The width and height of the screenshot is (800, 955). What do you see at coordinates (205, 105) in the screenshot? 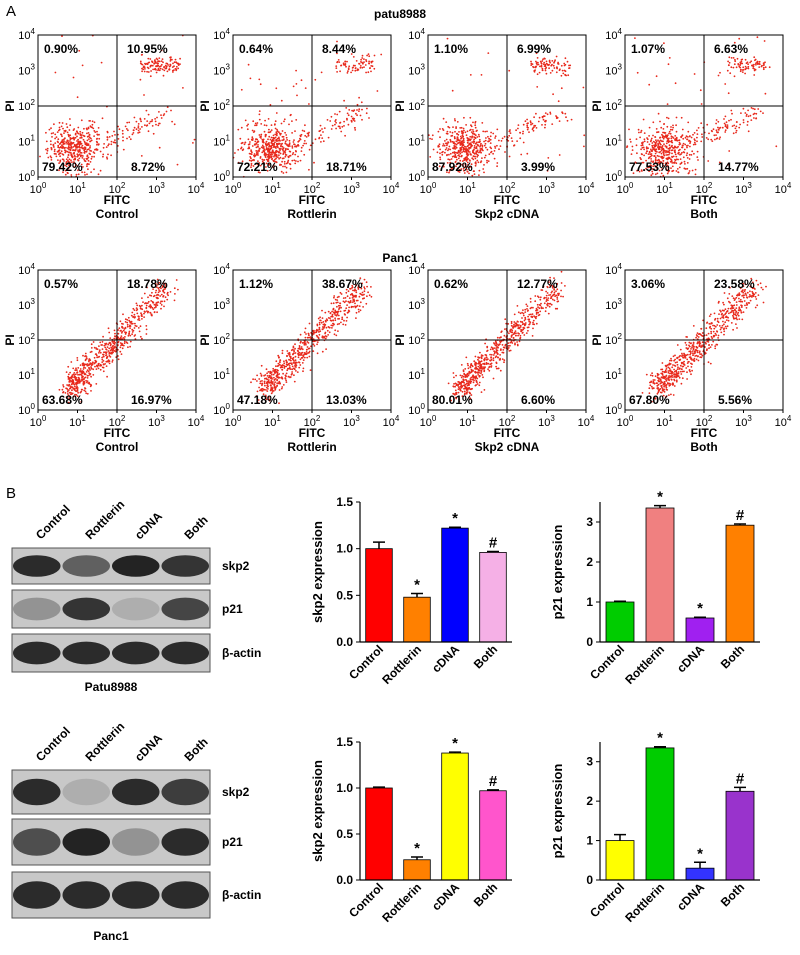
I see `y-axis-label: PI` at bounding box center [205, 105].